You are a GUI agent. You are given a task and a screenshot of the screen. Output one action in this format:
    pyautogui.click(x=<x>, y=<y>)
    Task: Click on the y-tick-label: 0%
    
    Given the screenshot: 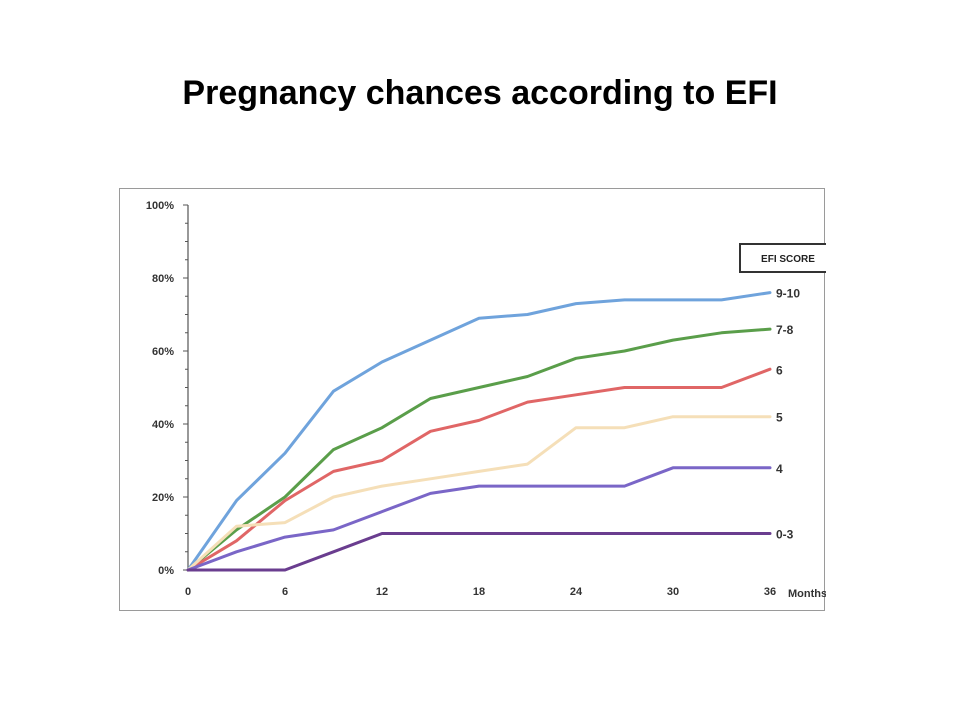 What is the action you would take?
    pyautogui.click(x=166, y=571)
    